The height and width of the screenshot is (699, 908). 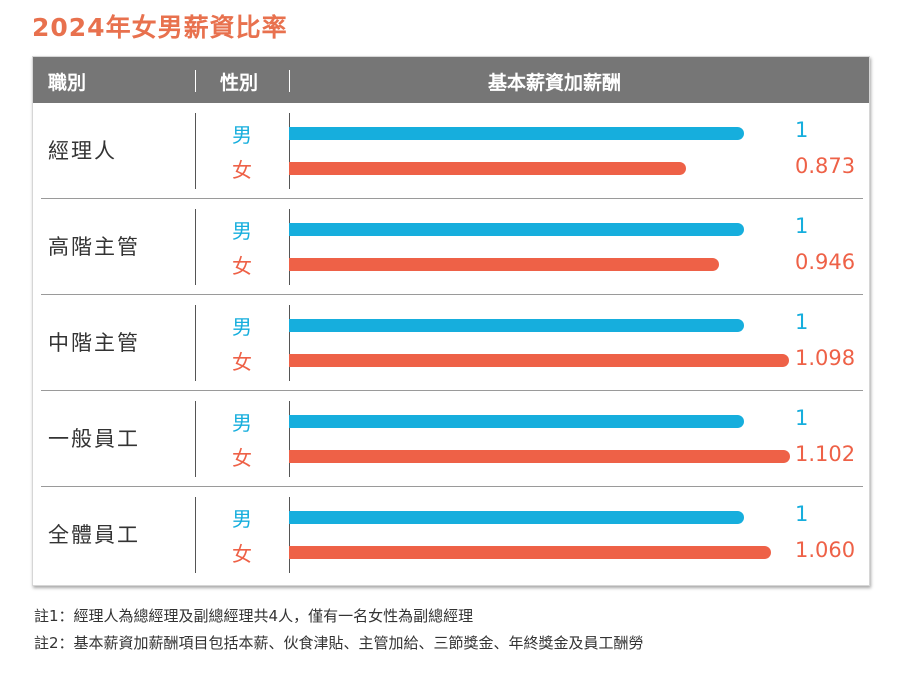 What do you see at coordinates (82, 151) in the screenshot?
I see `role-label: 經理人` at bounding box center [82, 151].